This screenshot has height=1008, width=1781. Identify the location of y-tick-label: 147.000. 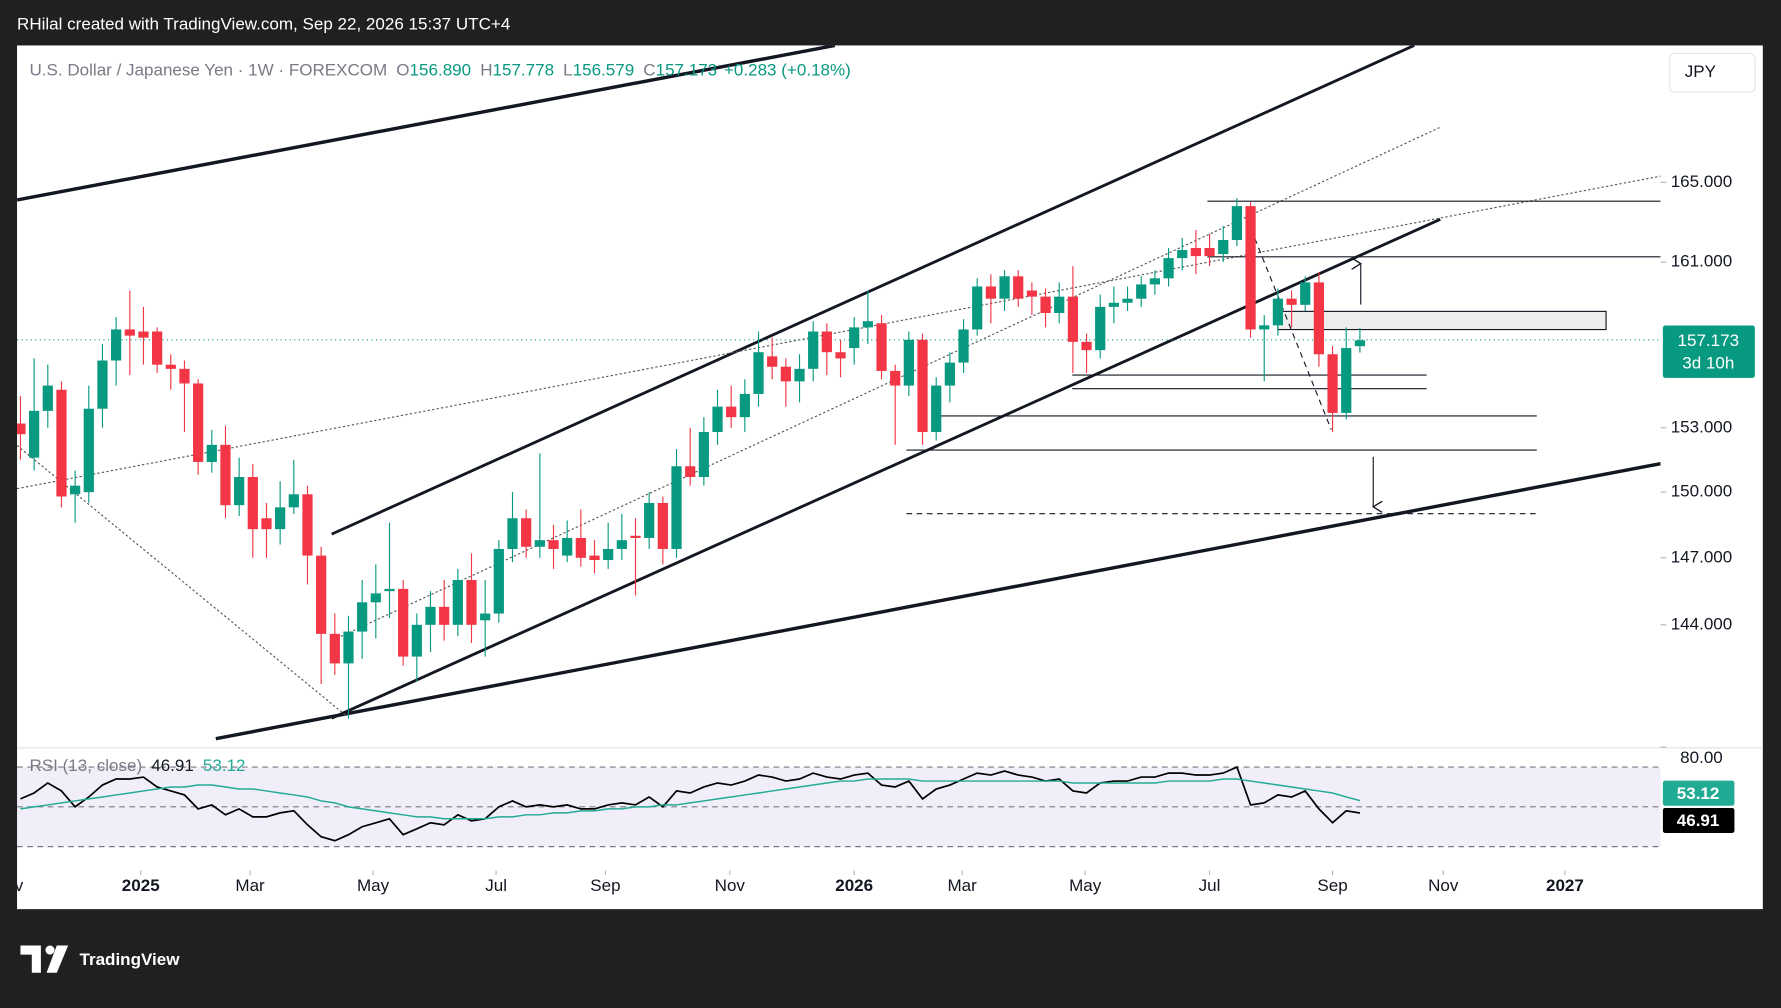
(1702, 556).